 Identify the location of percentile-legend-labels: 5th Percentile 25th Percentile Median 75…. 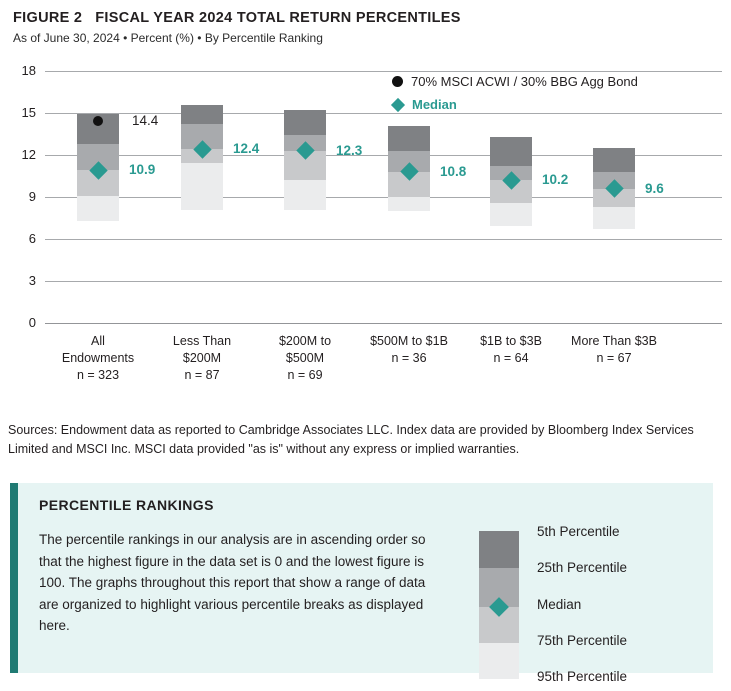
(582, 604).